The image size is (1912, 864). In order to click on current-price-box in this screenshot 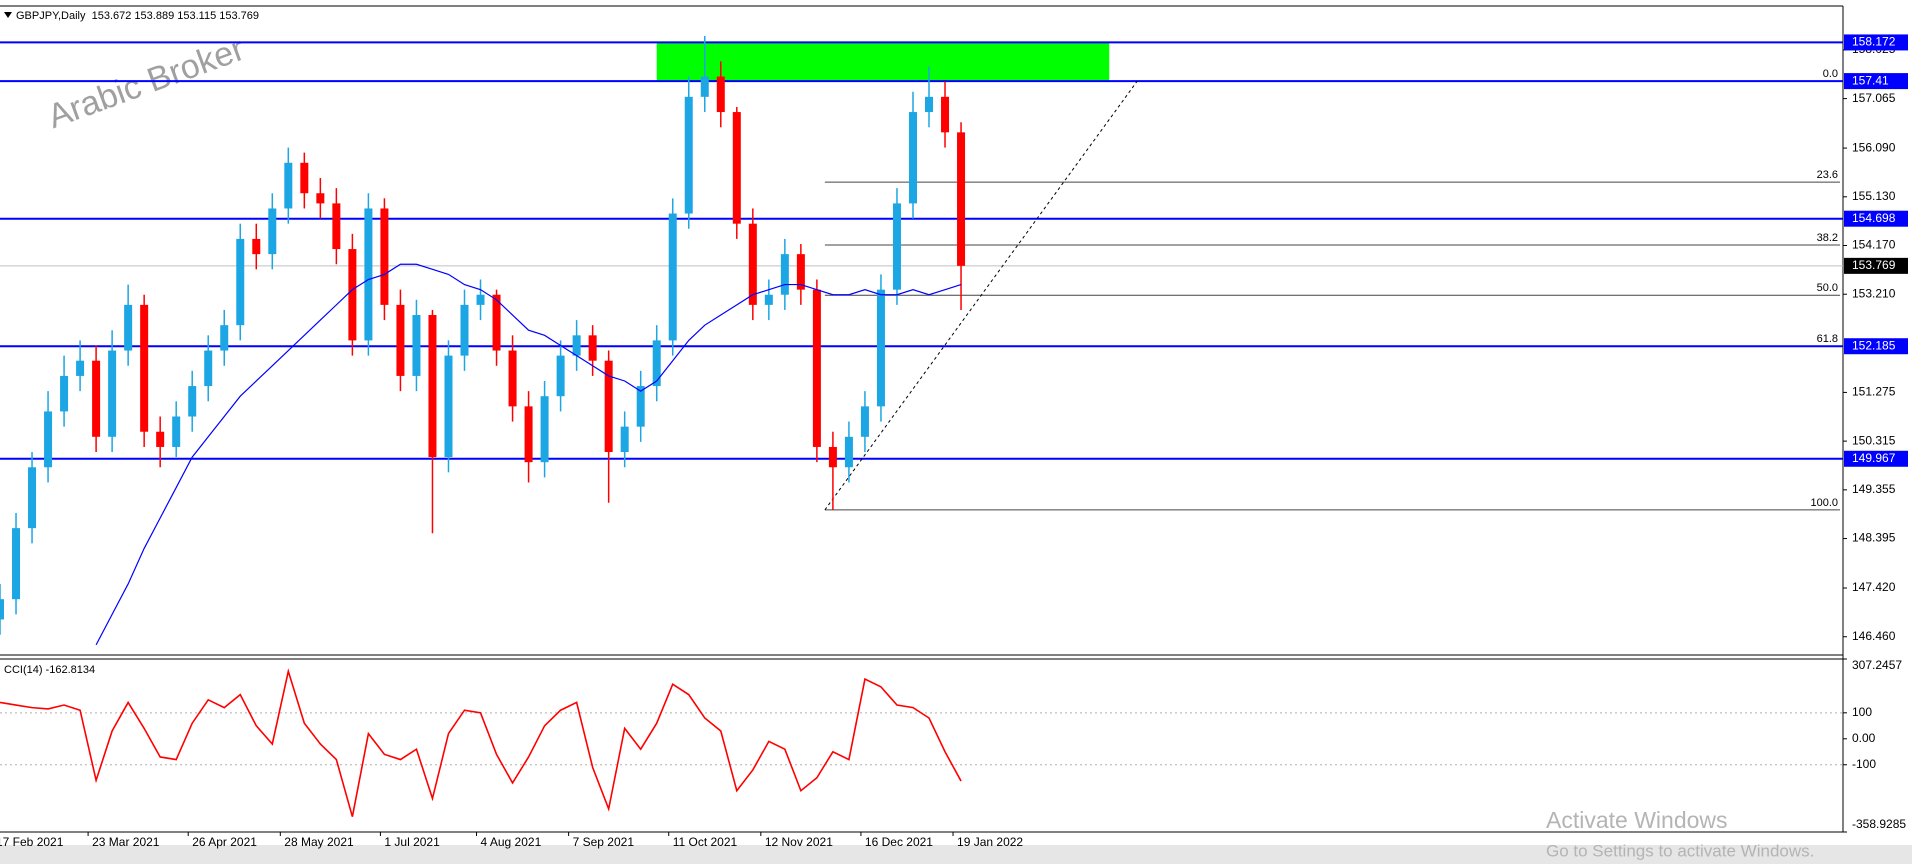, I will do `click(1876, 265)`.